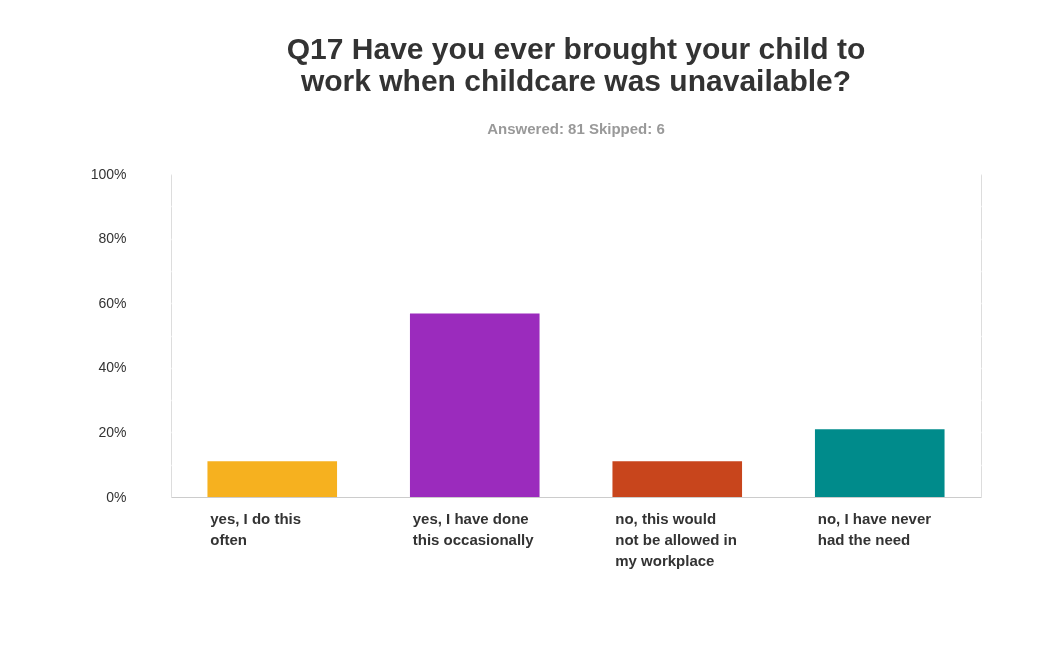  Describe the element at coordinates (256, 528) in the screenshot. I see `x-tick-label: yes, I do this often` at that location.